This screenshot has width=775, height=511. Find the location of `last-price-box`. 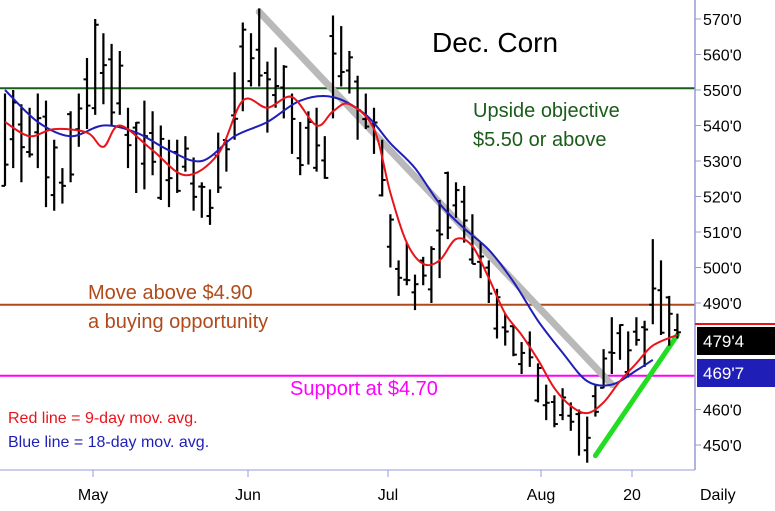

last-price-box is located at coordinates (736, 341).